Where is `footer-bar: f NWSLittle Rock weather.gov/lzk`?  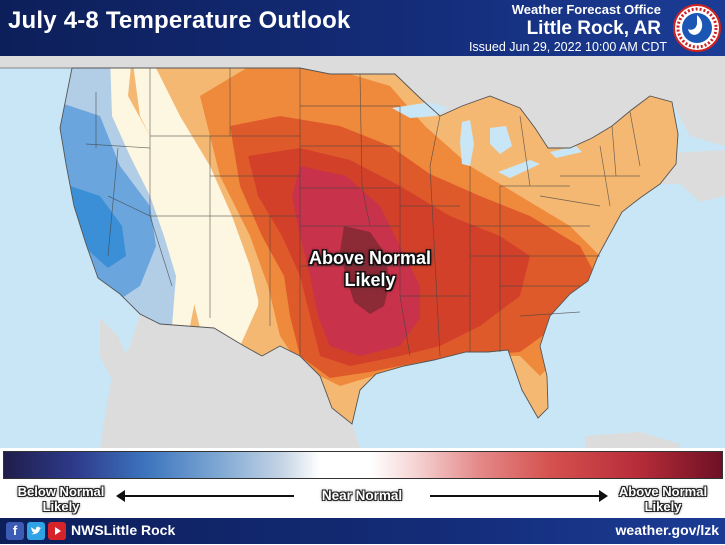
footer-bar: f NWSLittle Rock weather.gov/lzk is located at coordinates (362, 531).